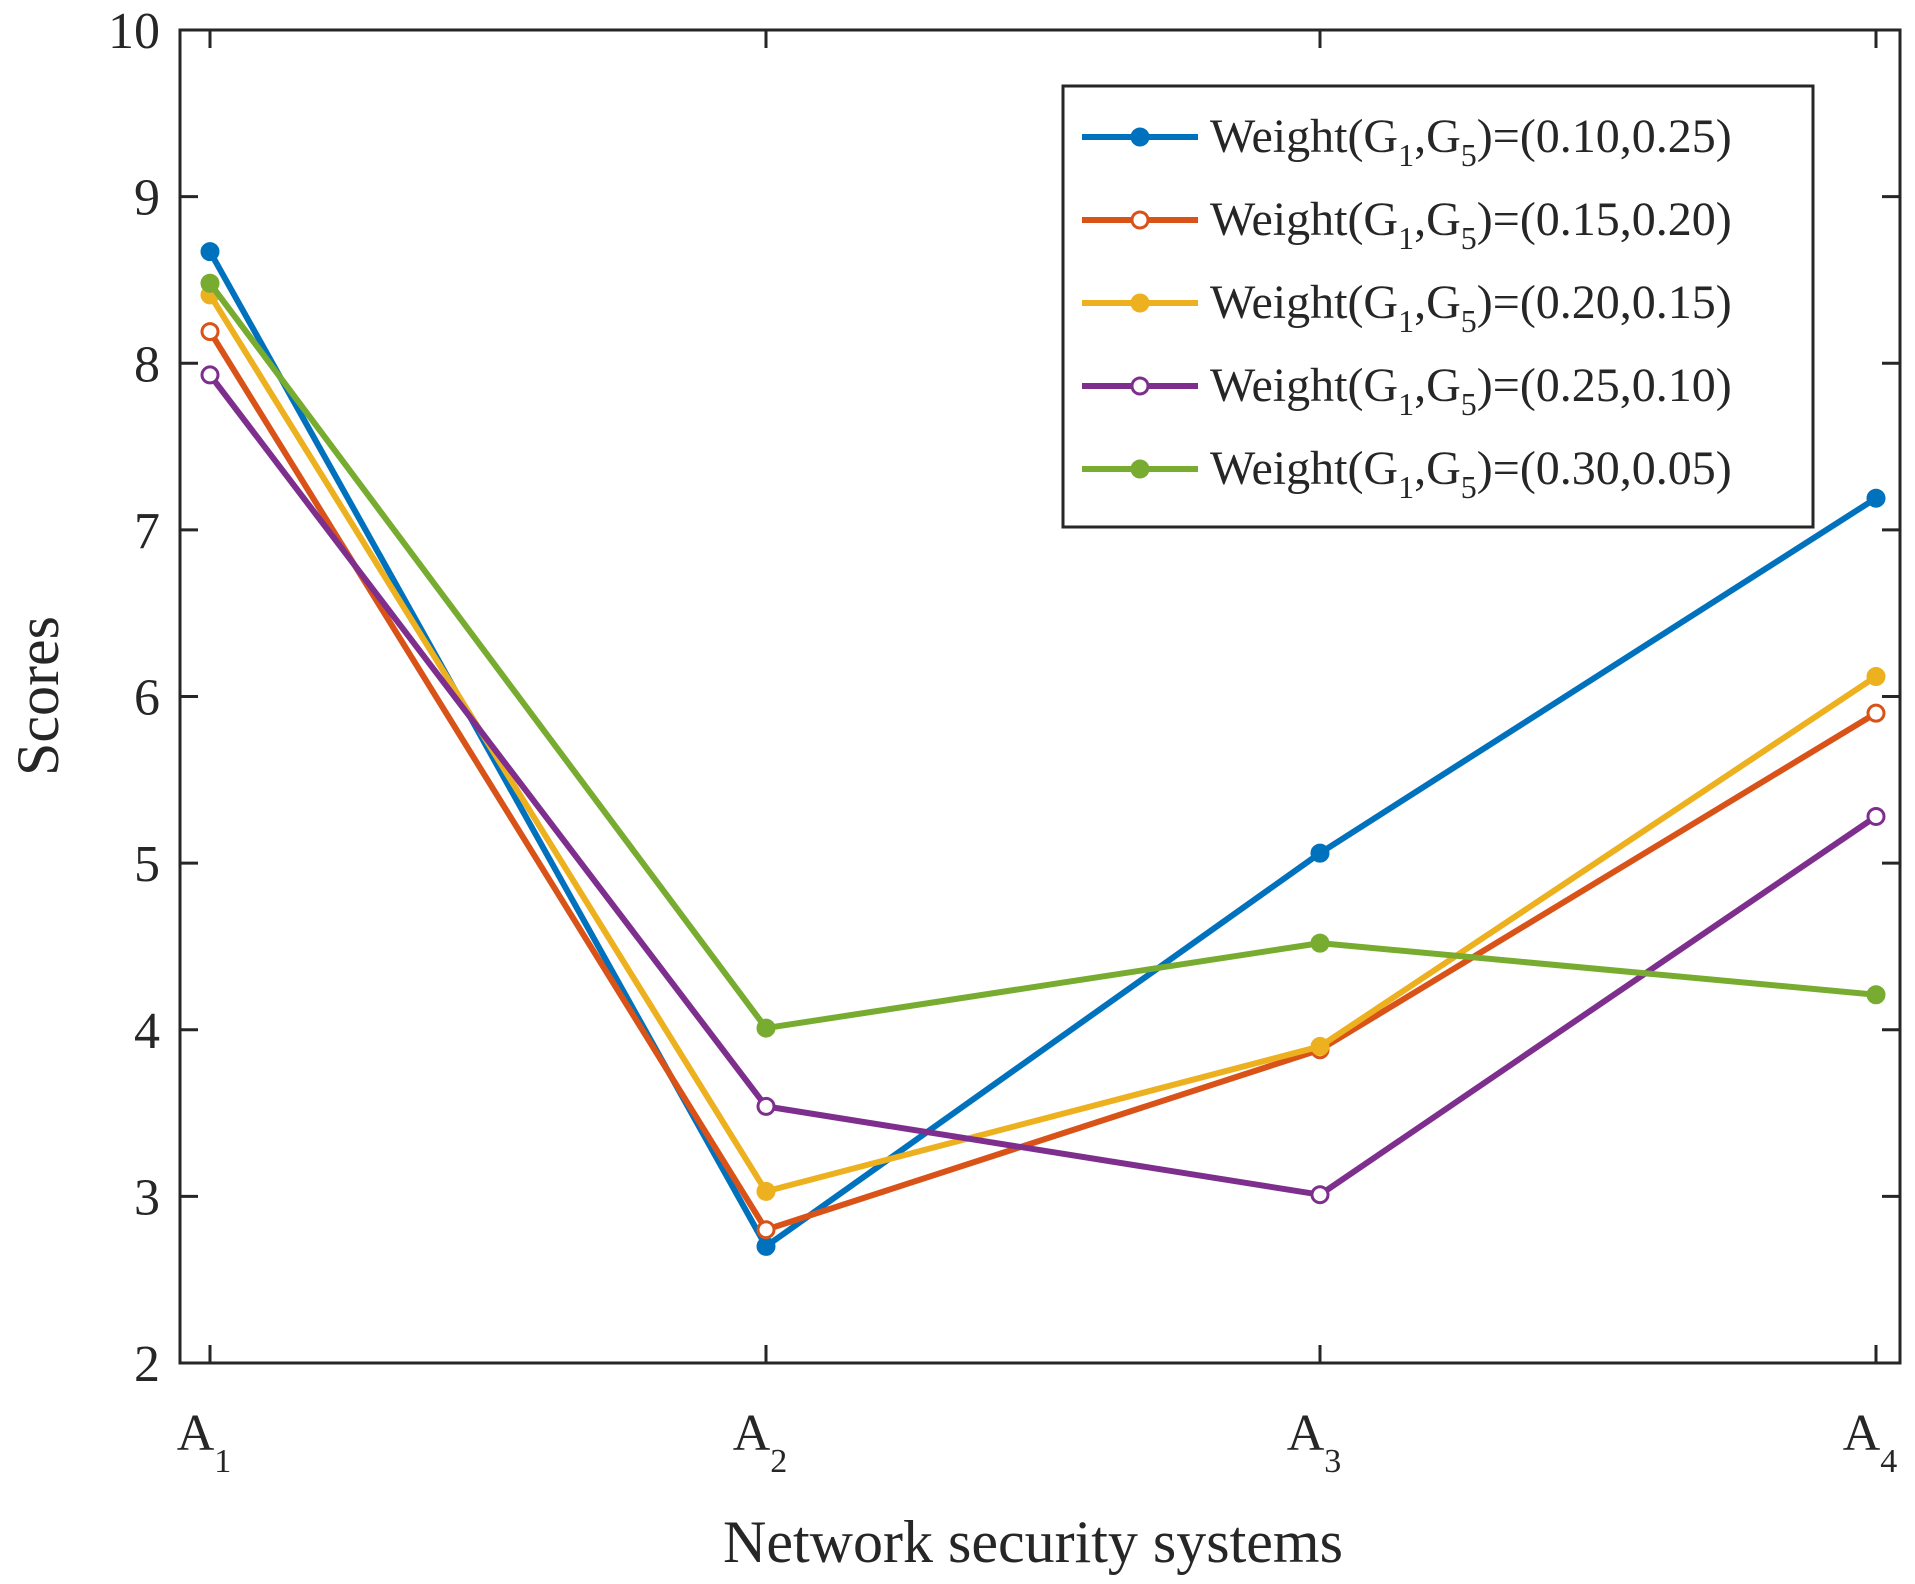  What do you see at coordinates (1471, 307) in the screenshot?
I see `legend-label-3: Weight(G1,G5)=(0.20,0.15)` at bounding box center [1471, 307].